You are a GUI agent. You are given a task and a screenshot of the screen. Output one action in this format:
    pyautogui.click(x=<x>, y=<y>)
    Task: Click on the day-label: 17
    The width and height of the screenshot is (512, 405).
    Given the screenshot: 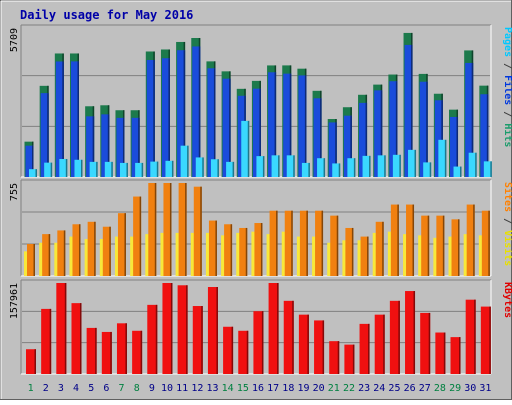 What is the action you would take?
    pyautogui.click(x=273, y=388)
    